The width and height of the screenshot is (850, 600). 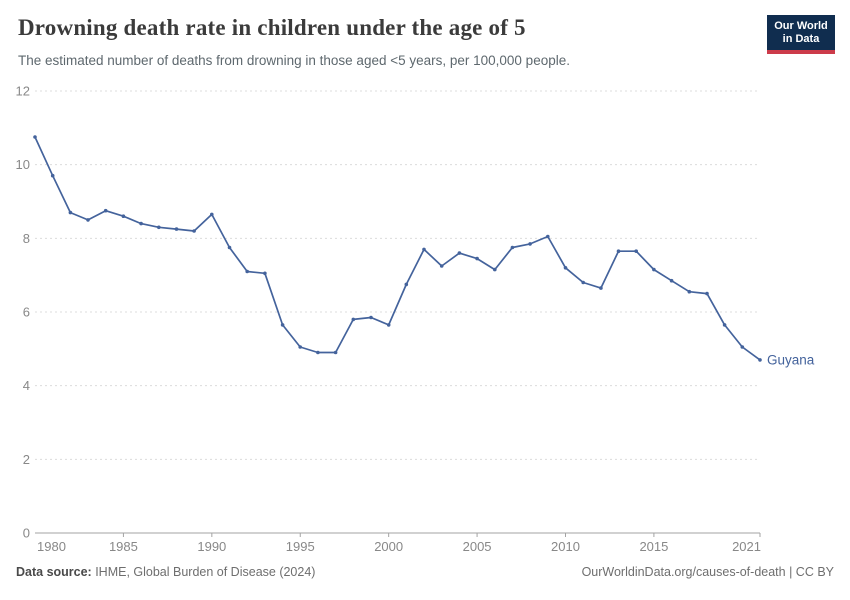 I want to click on x-tick-label: 1995, so click(x=300, y=546).